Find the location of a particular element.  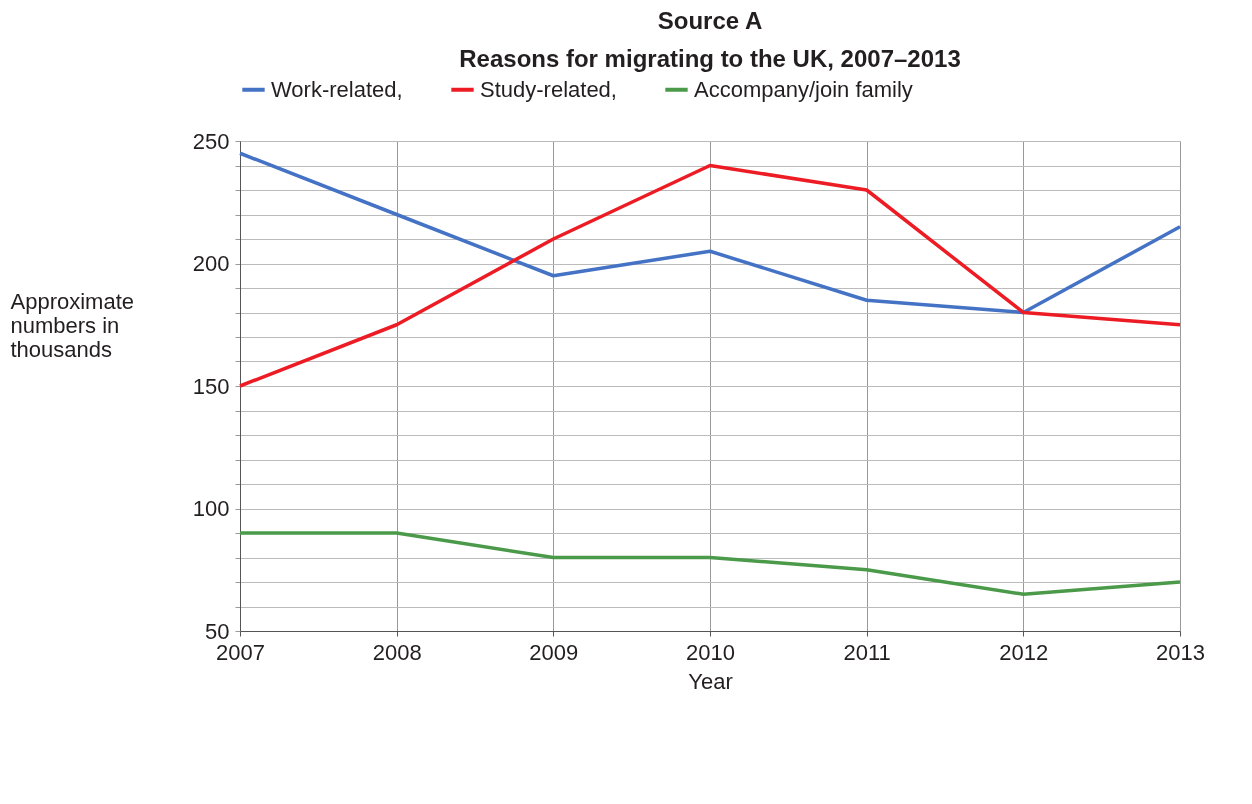

x-tick-label: 2008 is located at coordinates (397, 652).